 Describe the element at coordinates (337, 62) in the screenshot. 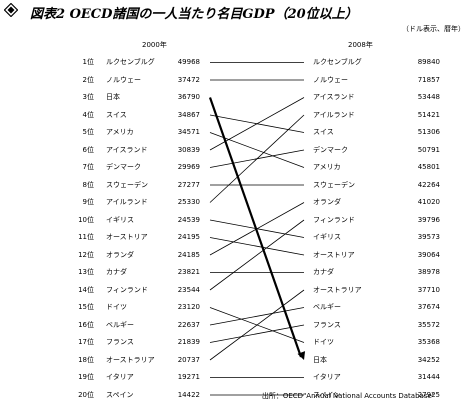

I see `right-country: ルクセンブルグ` at that location.